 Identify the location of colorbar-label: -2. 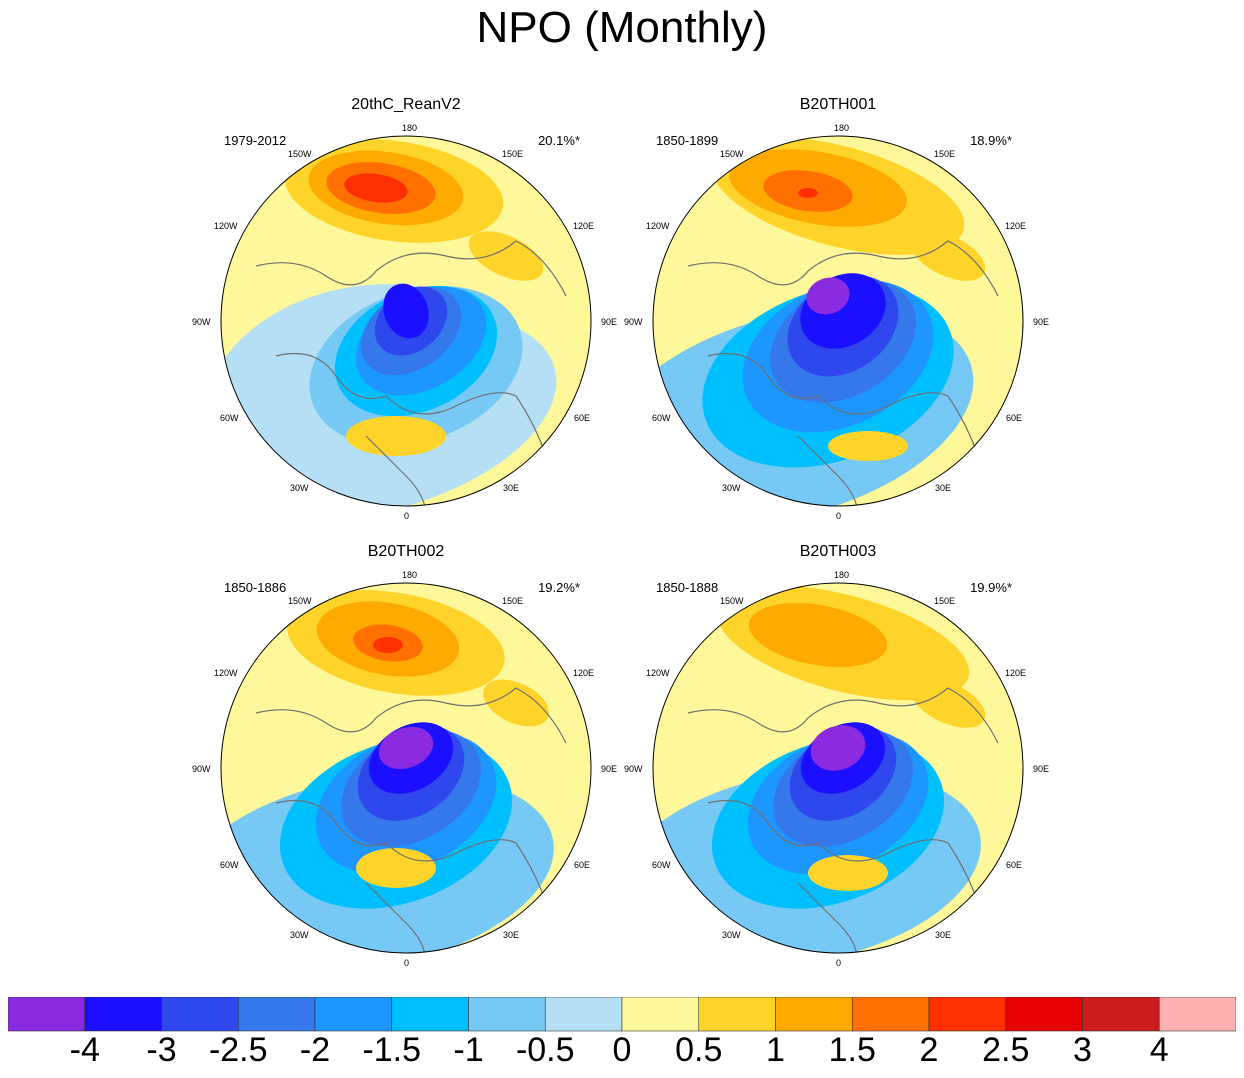
(315, 1050).